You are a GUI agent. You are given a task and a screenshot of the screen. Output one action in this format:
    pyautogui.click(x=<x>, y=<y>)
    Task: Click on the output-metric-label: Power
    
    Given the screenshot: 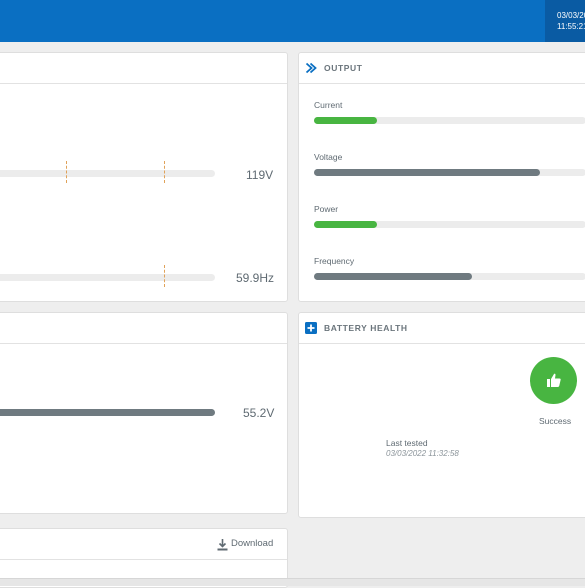 What is the action you would take?
    pyautogui.click(x=326, y=209)
    